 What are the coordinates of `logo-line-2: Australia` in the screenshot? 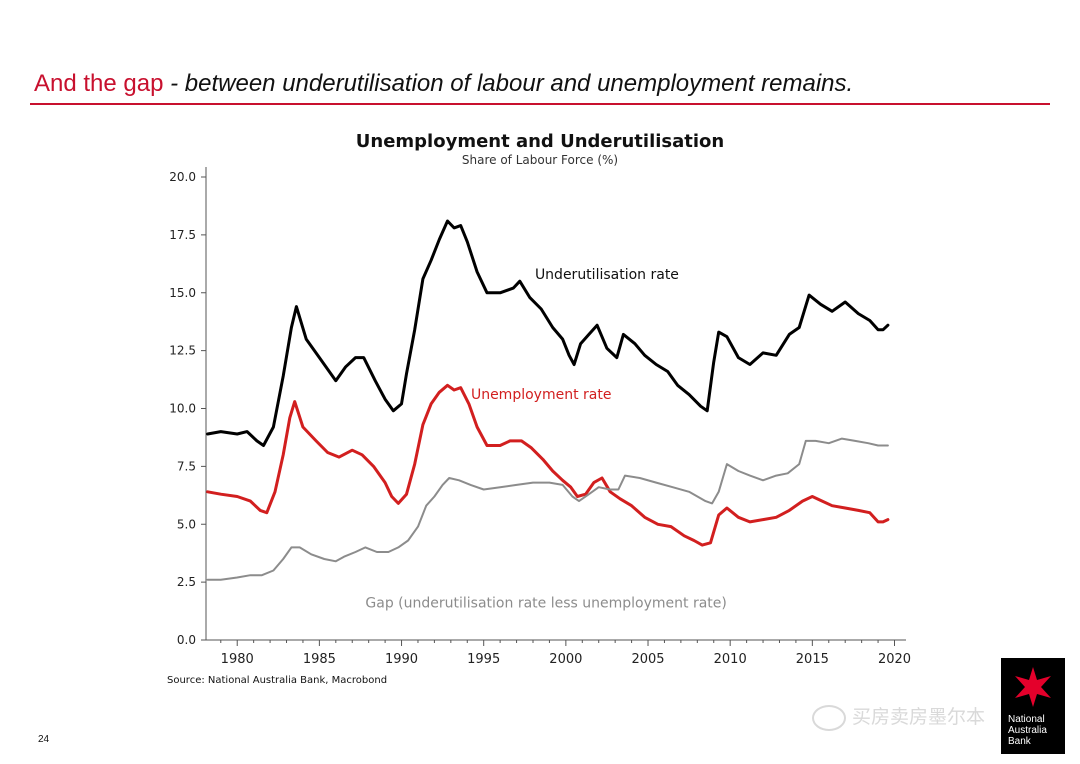 It's located at (1027, 730).